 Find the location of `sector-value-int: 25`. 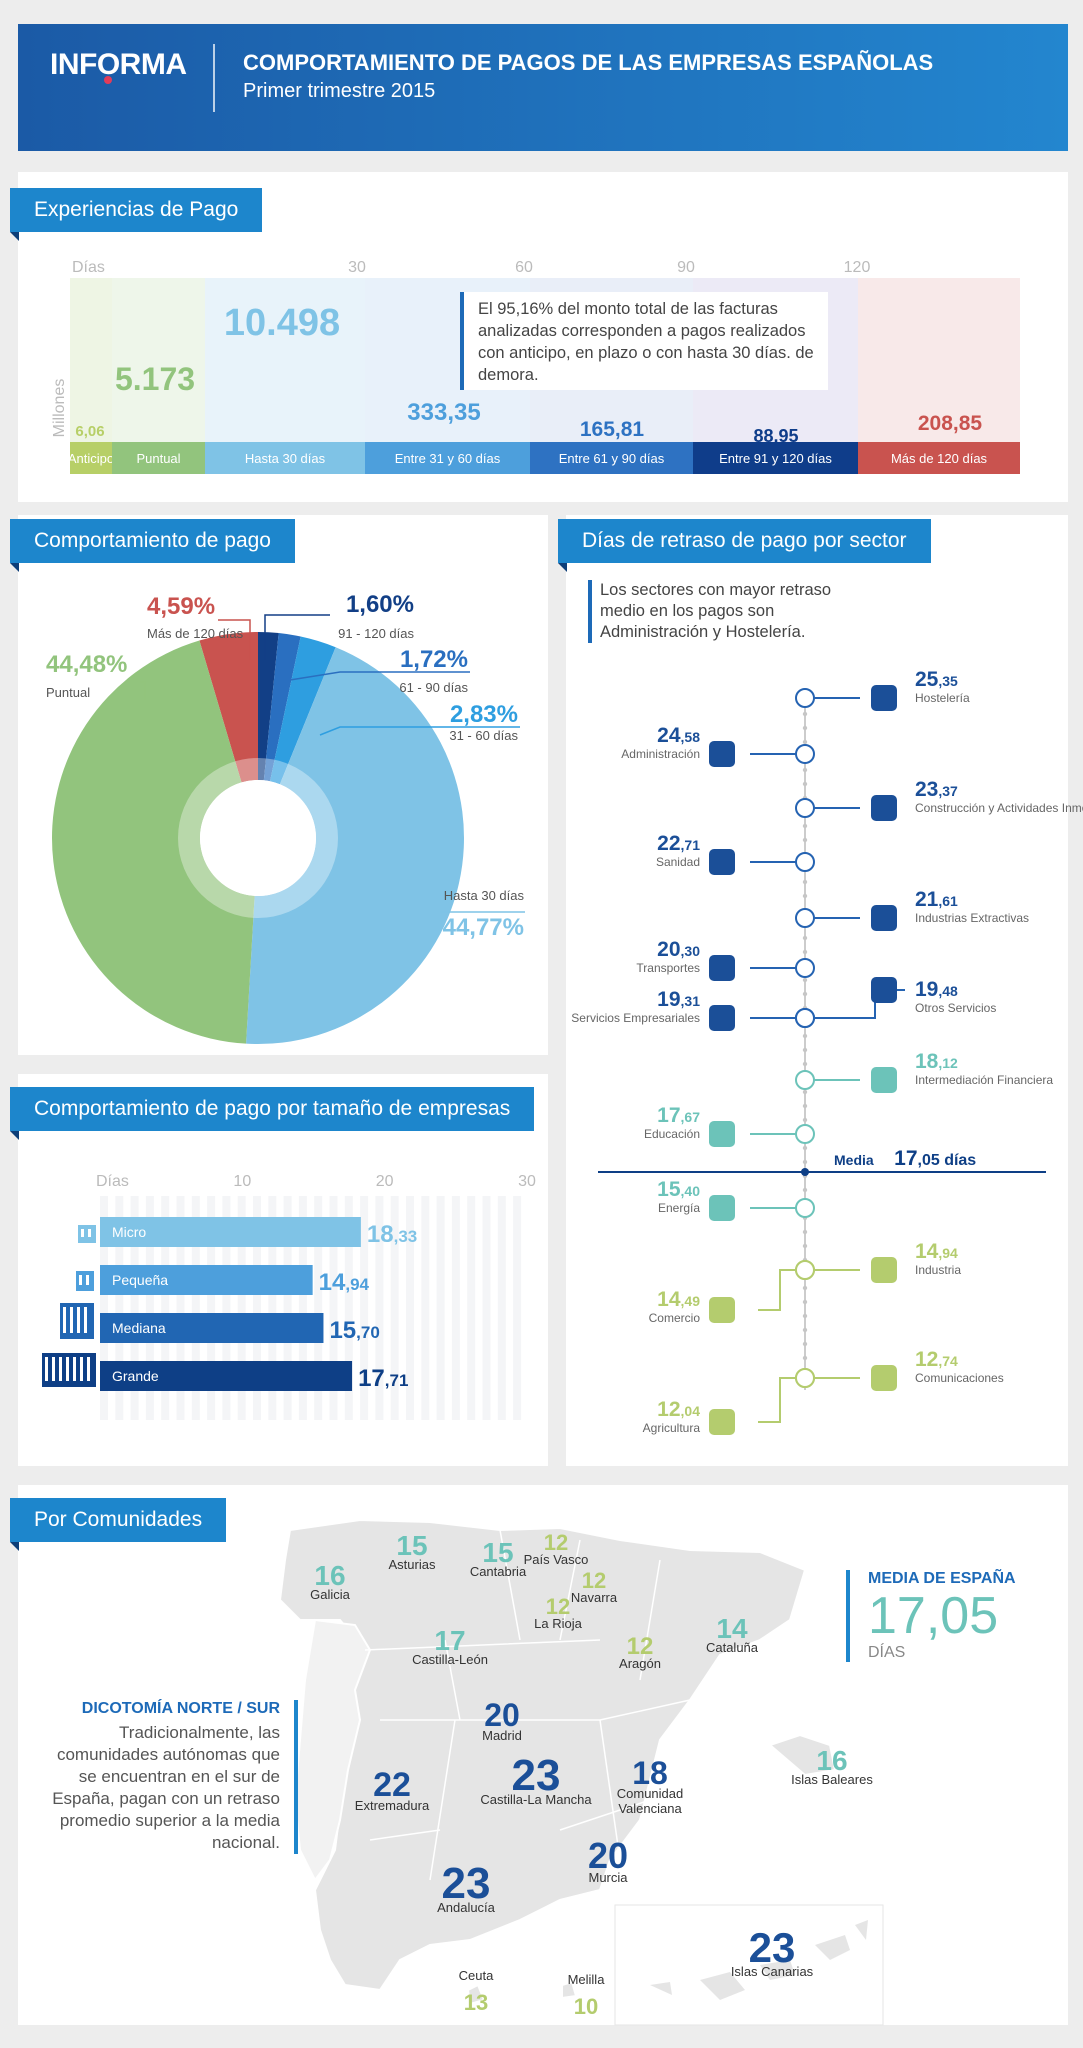

sector-value-int: 25 is located at coordinates (927, 679).